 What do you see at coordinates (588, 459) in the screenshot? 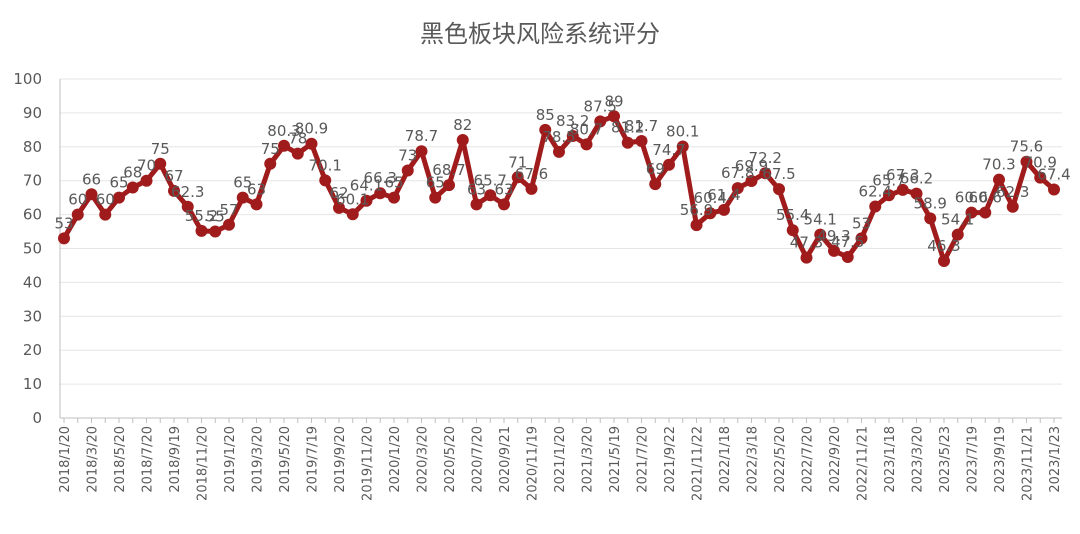
I see `x-tick-label: 2021/3/20` at bounding box center [588, 459].